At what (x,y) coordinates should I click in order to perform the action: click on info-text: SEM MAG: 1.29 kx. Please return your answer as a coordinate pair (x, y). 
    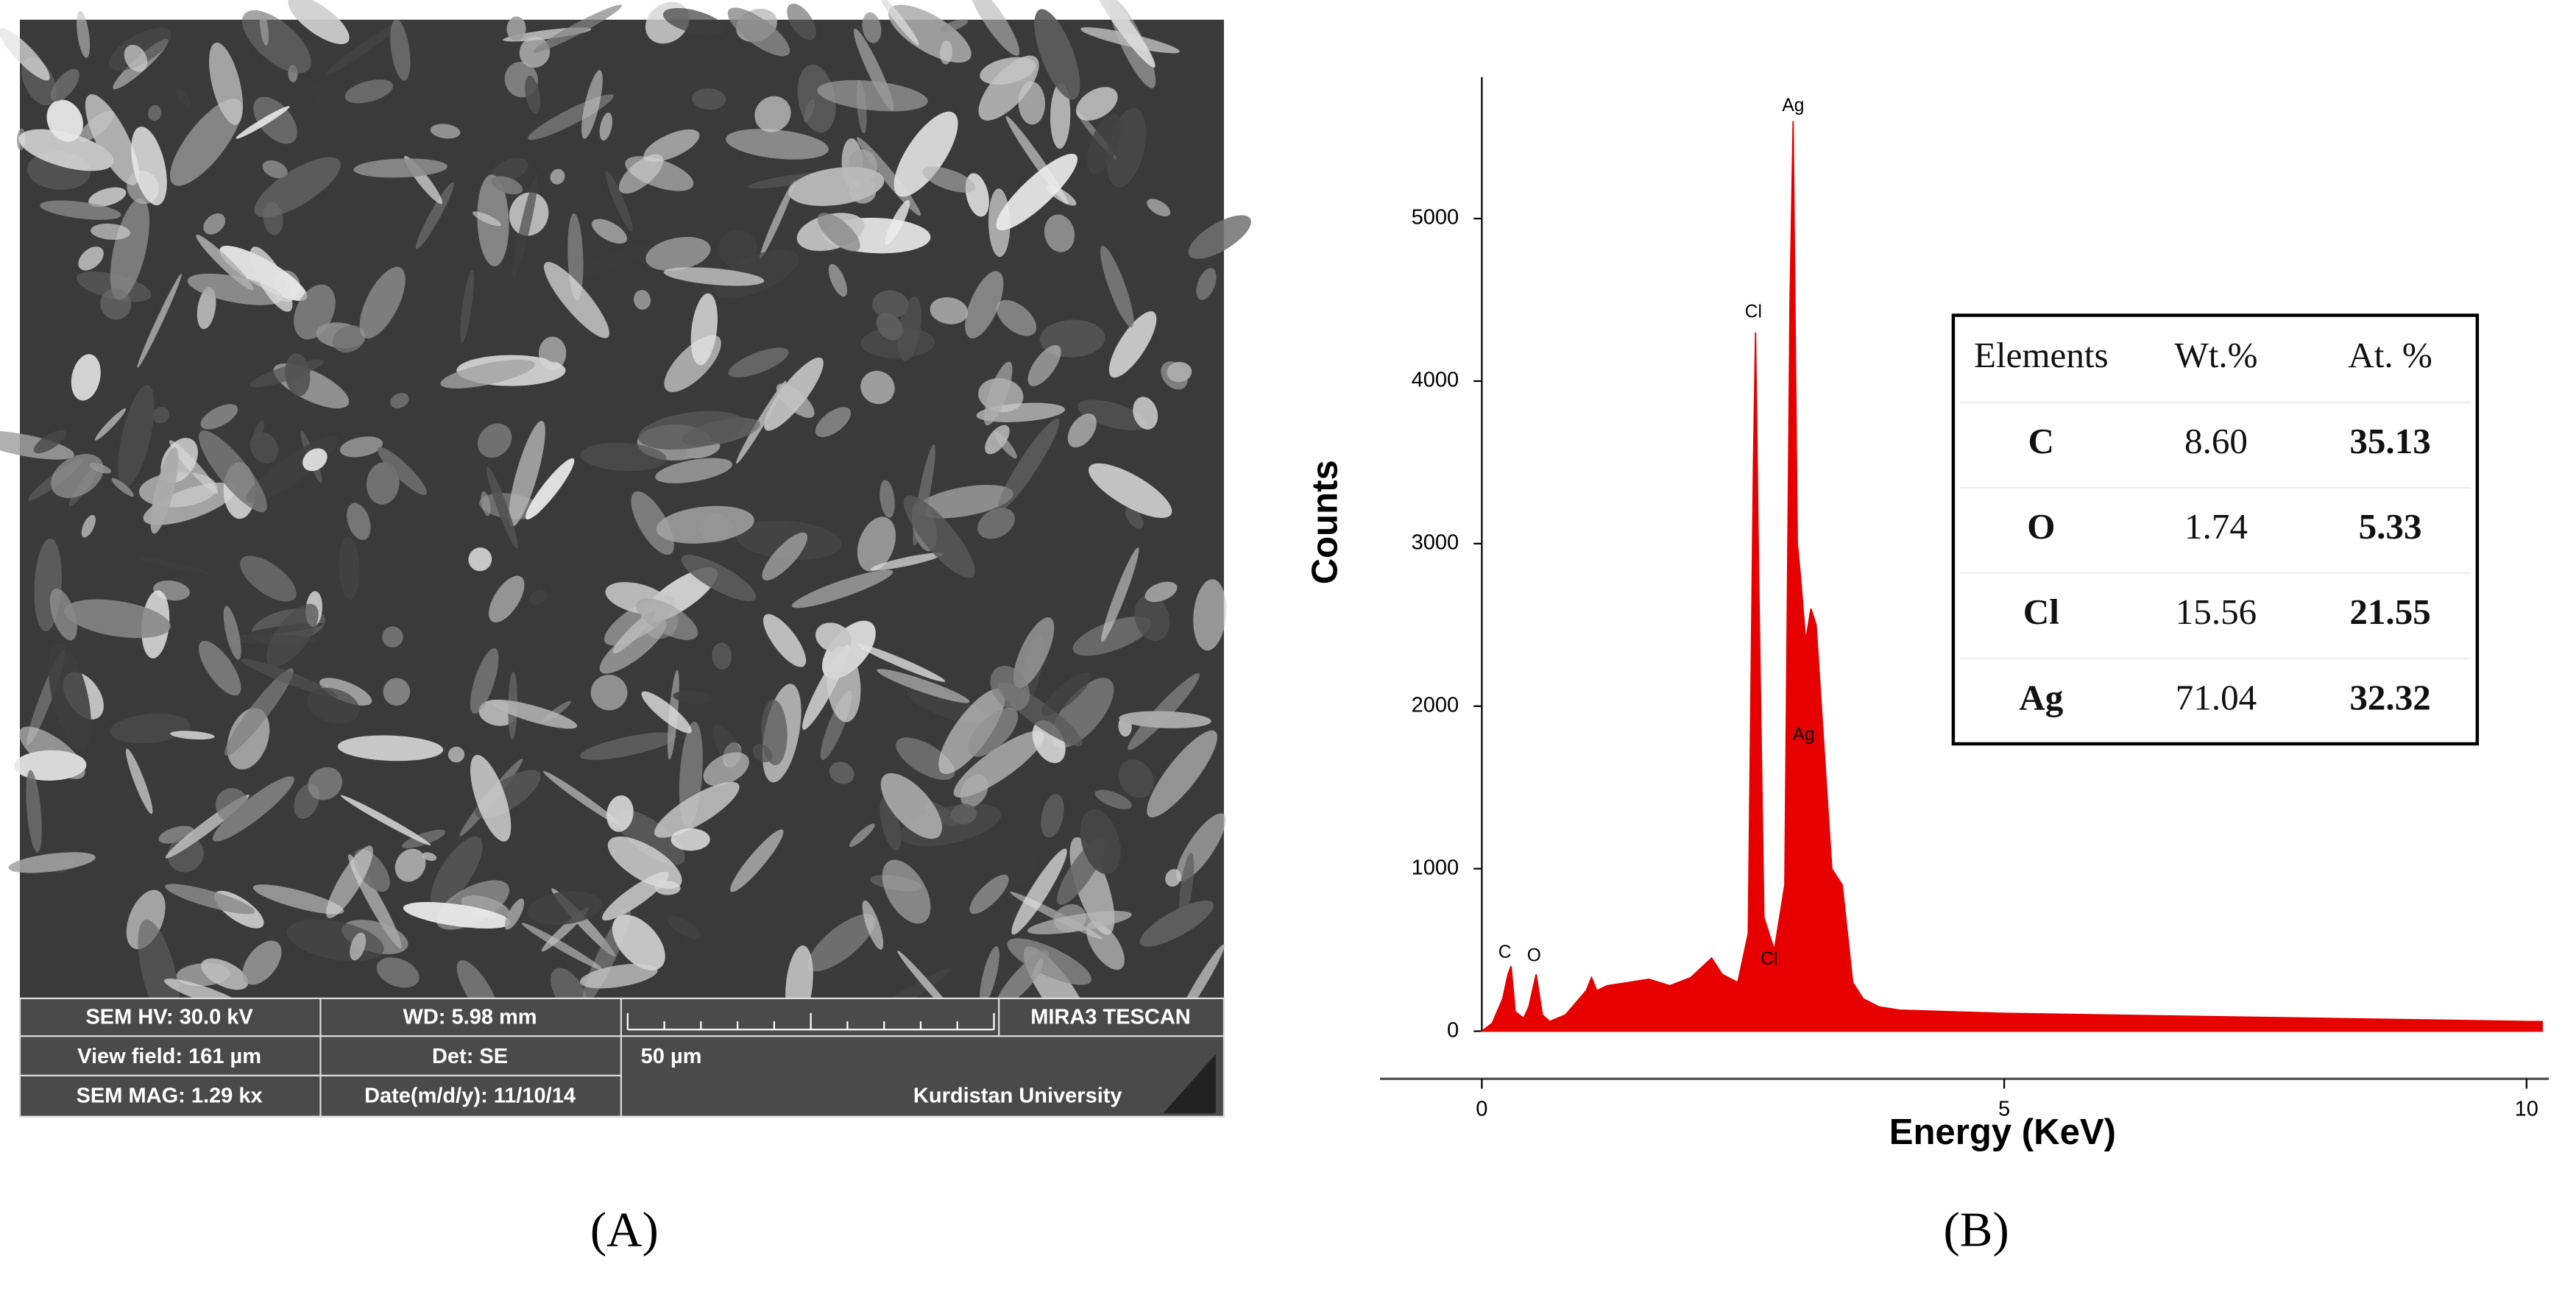
    Looking at the image, I should click on (170, 1096).